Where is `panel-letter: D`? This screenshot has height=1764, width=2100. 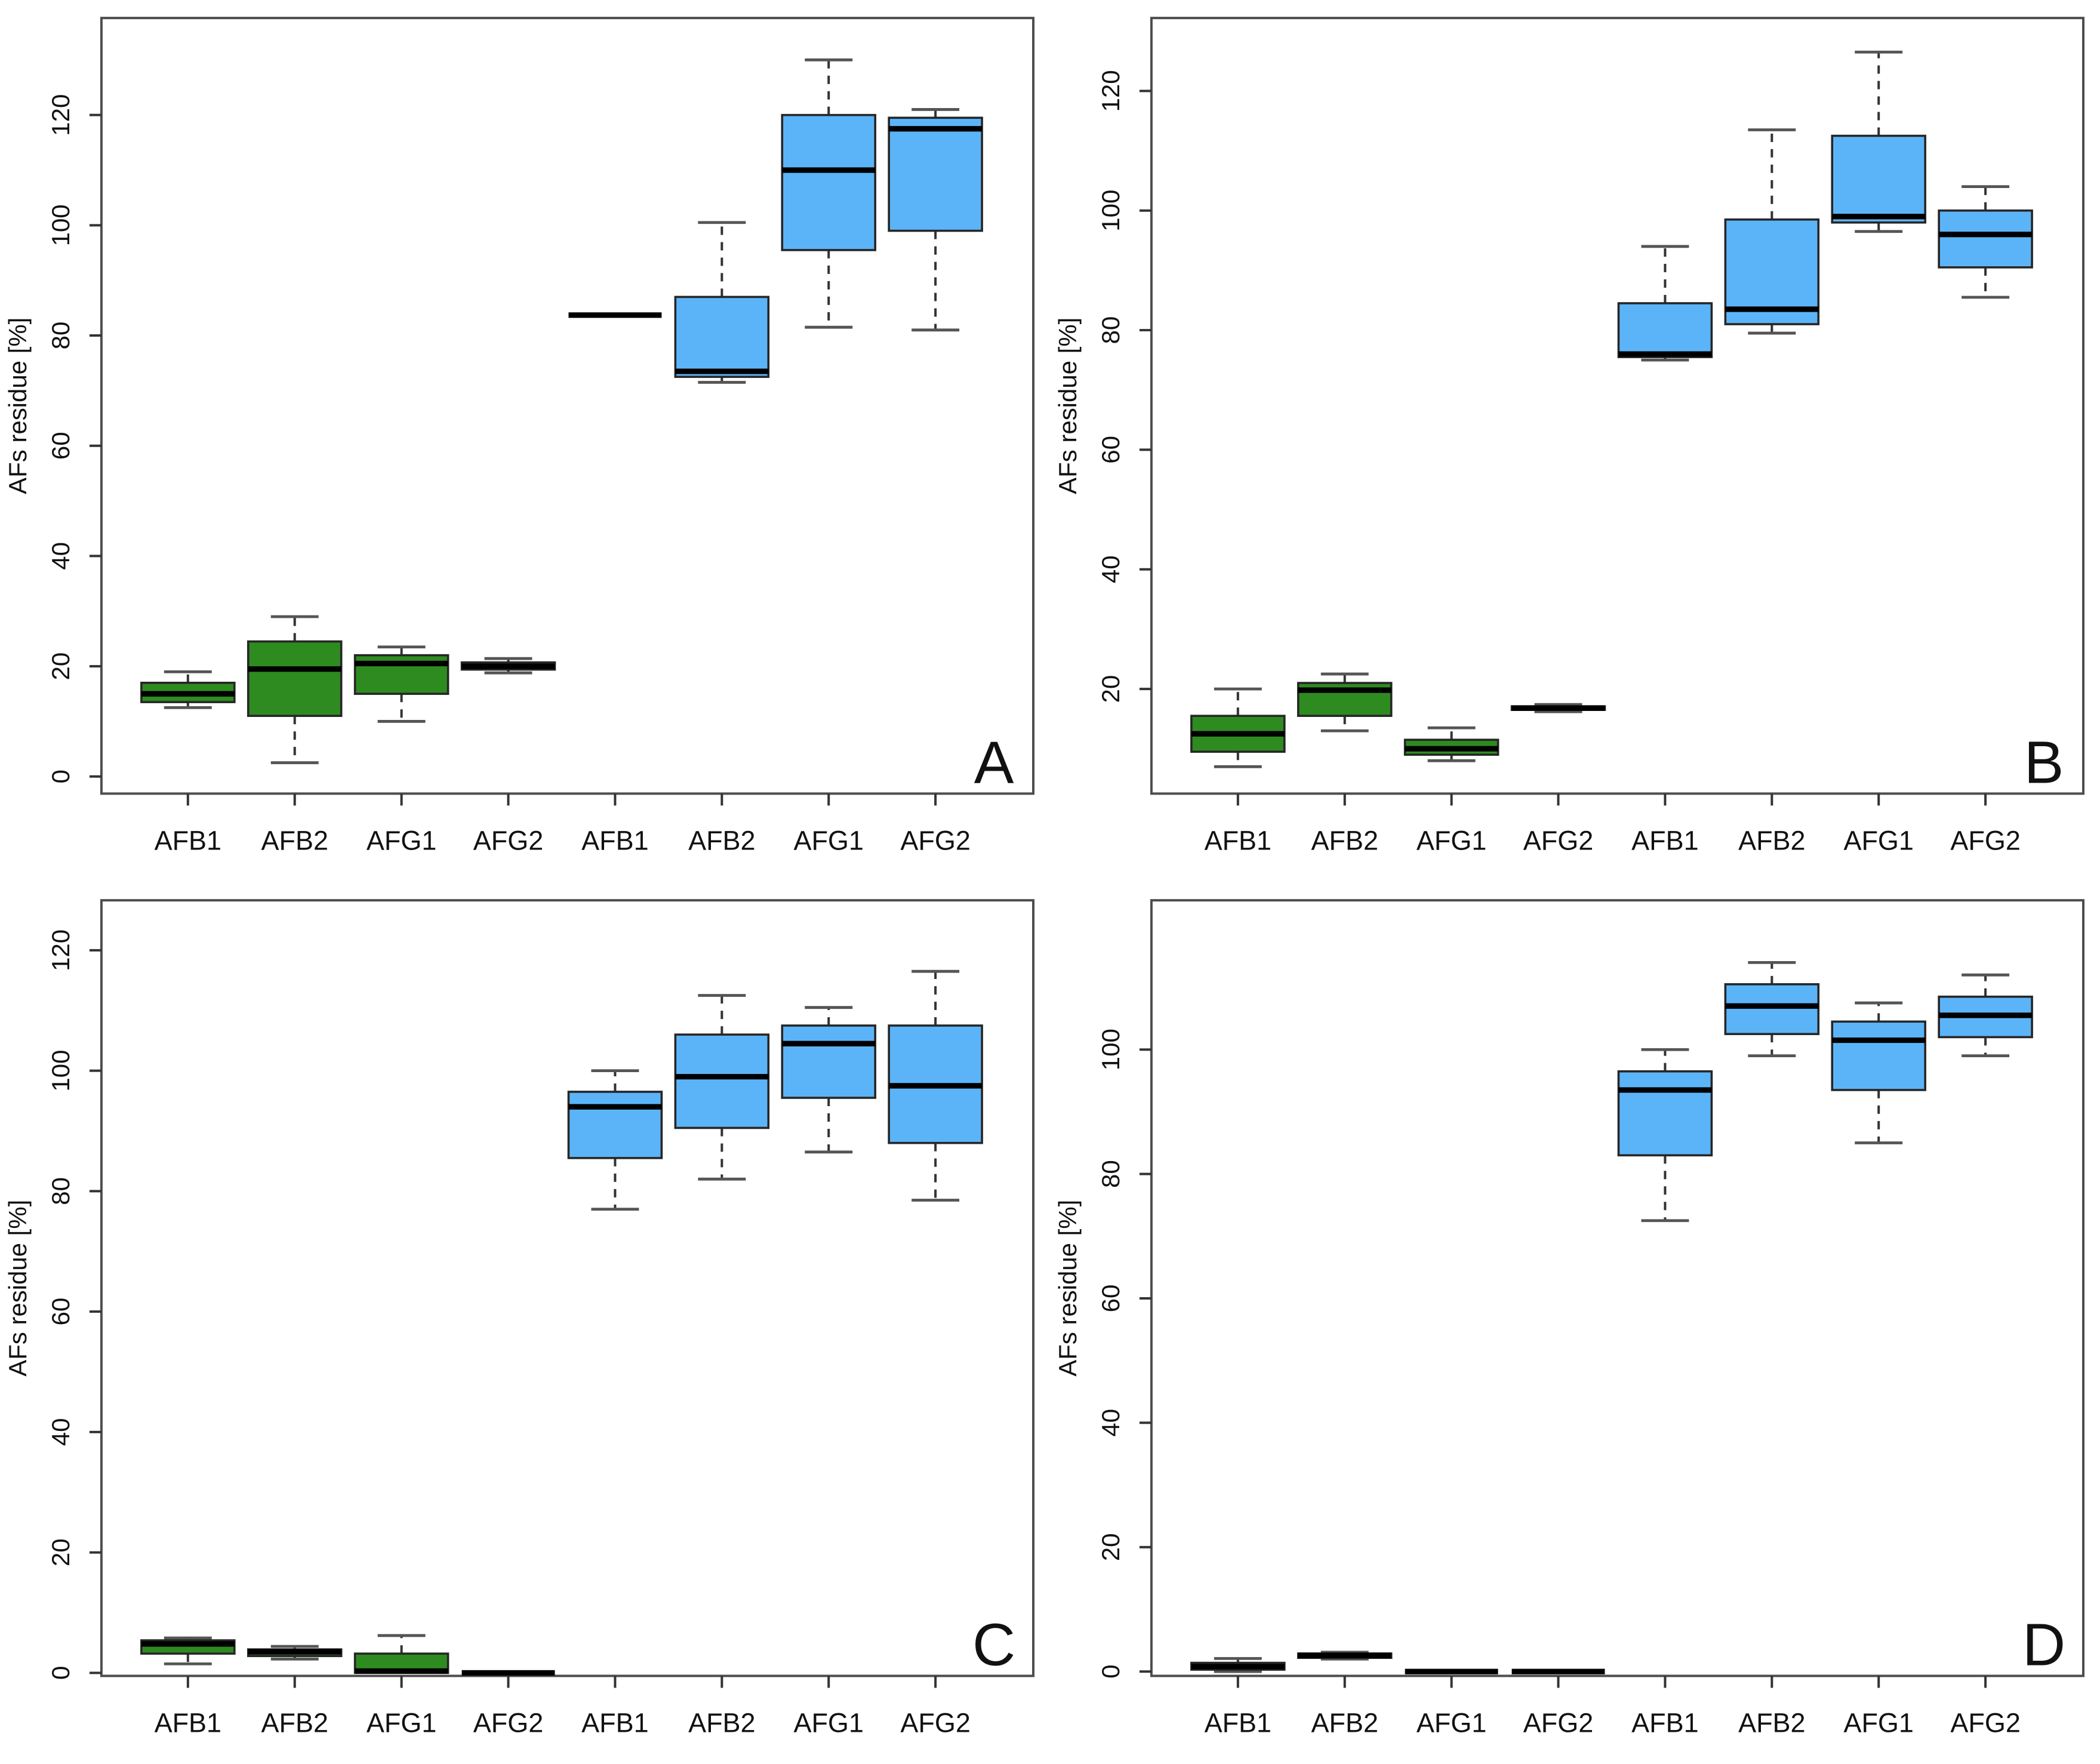 panel-letter: D is located at coordinates (2044, 1645).